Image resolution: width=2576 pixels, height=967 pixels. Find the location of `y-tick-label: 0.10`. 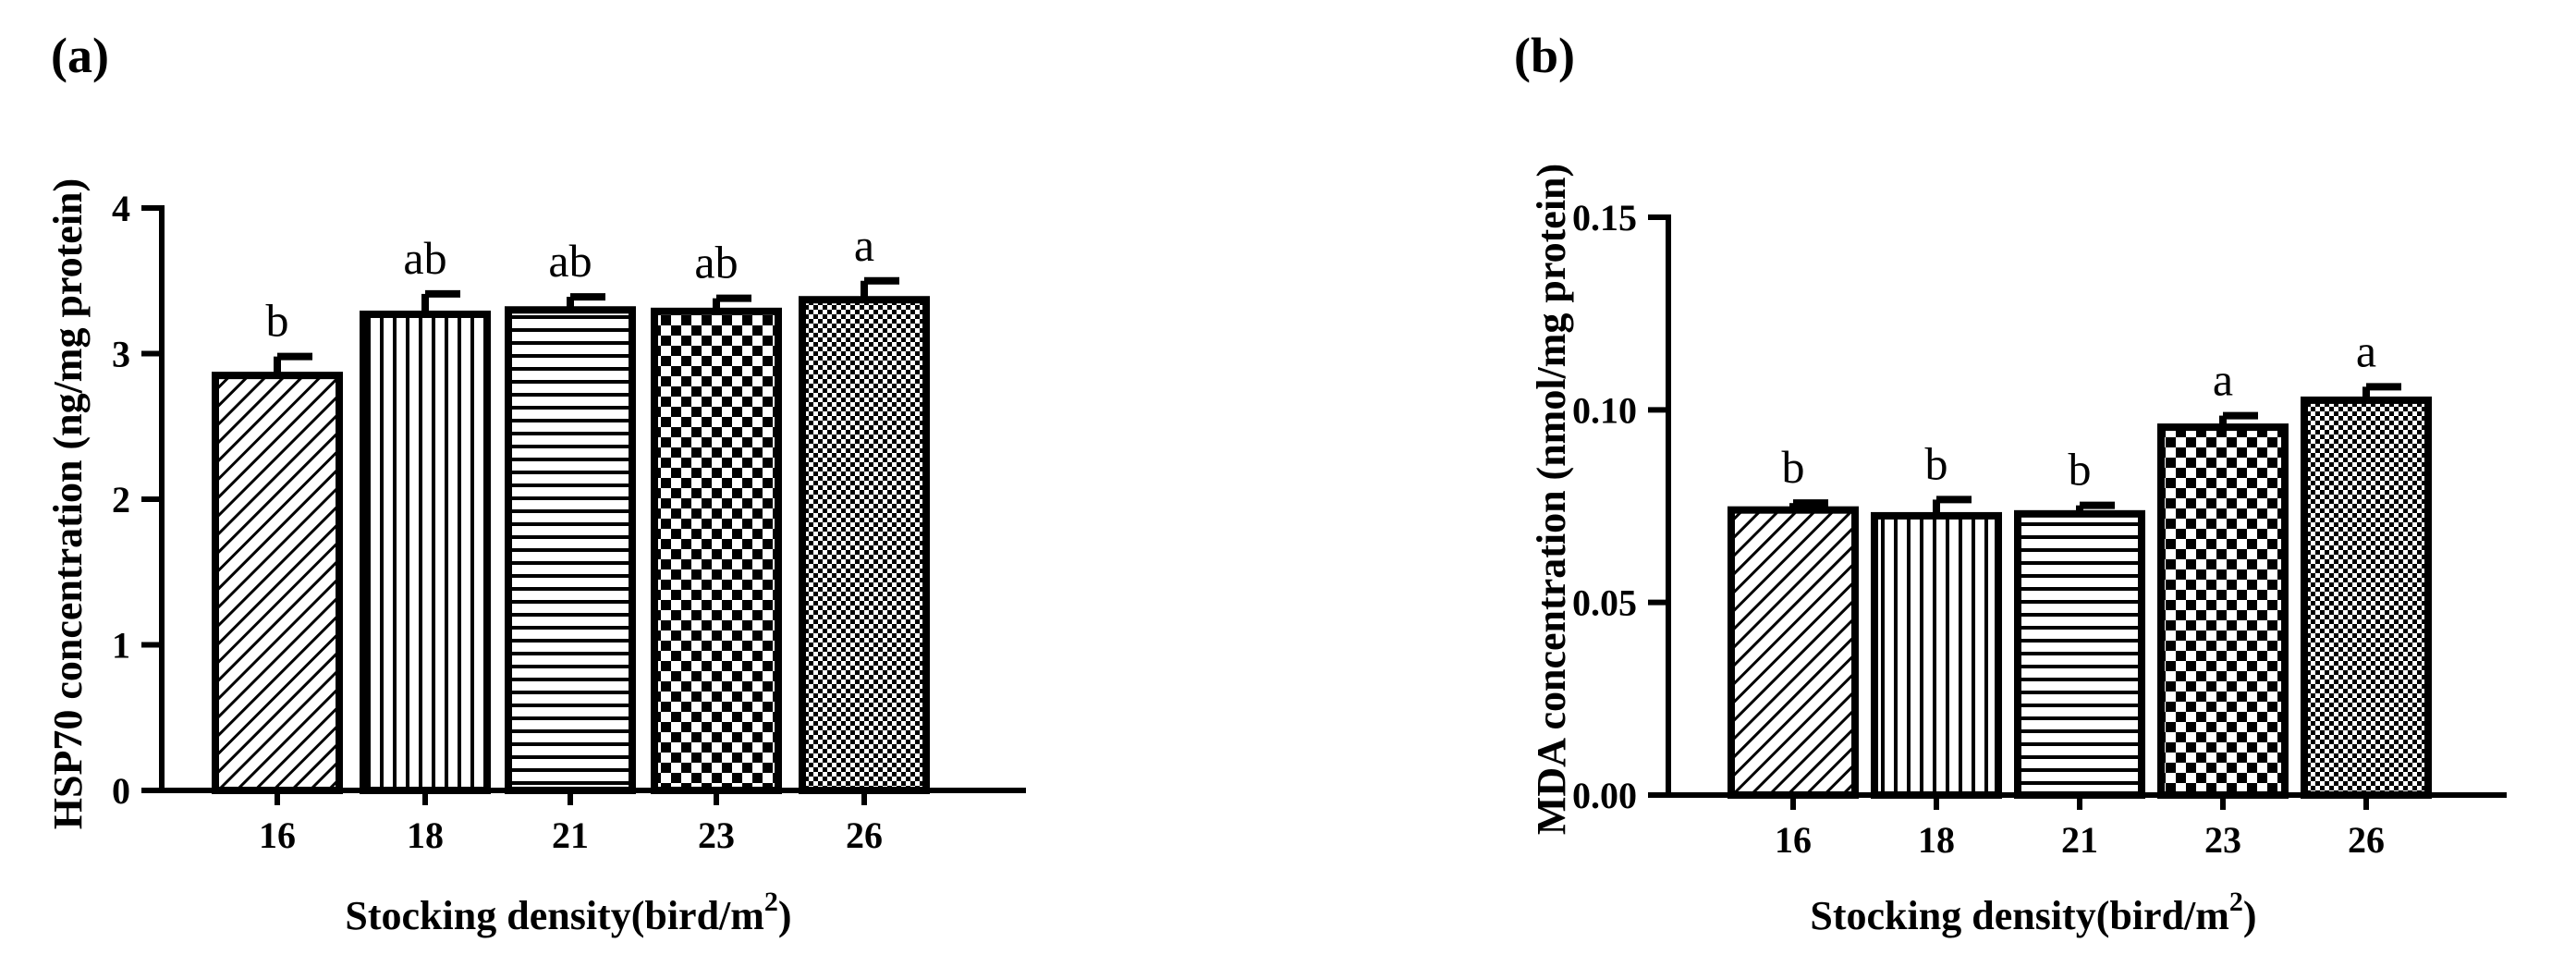

y-tick-label: 0.10 is located at coordinates (1604, 410).